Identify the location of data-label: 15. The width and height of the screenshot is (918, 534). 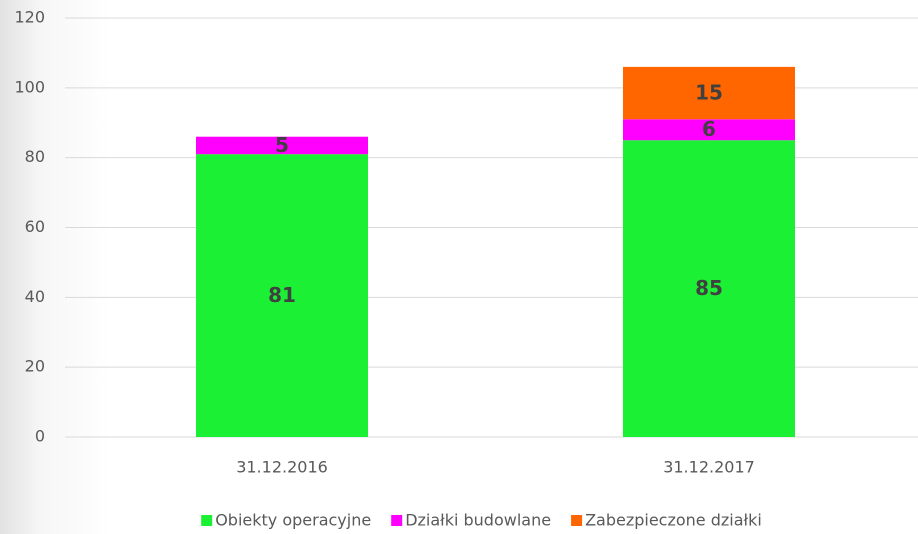
(709, 93).